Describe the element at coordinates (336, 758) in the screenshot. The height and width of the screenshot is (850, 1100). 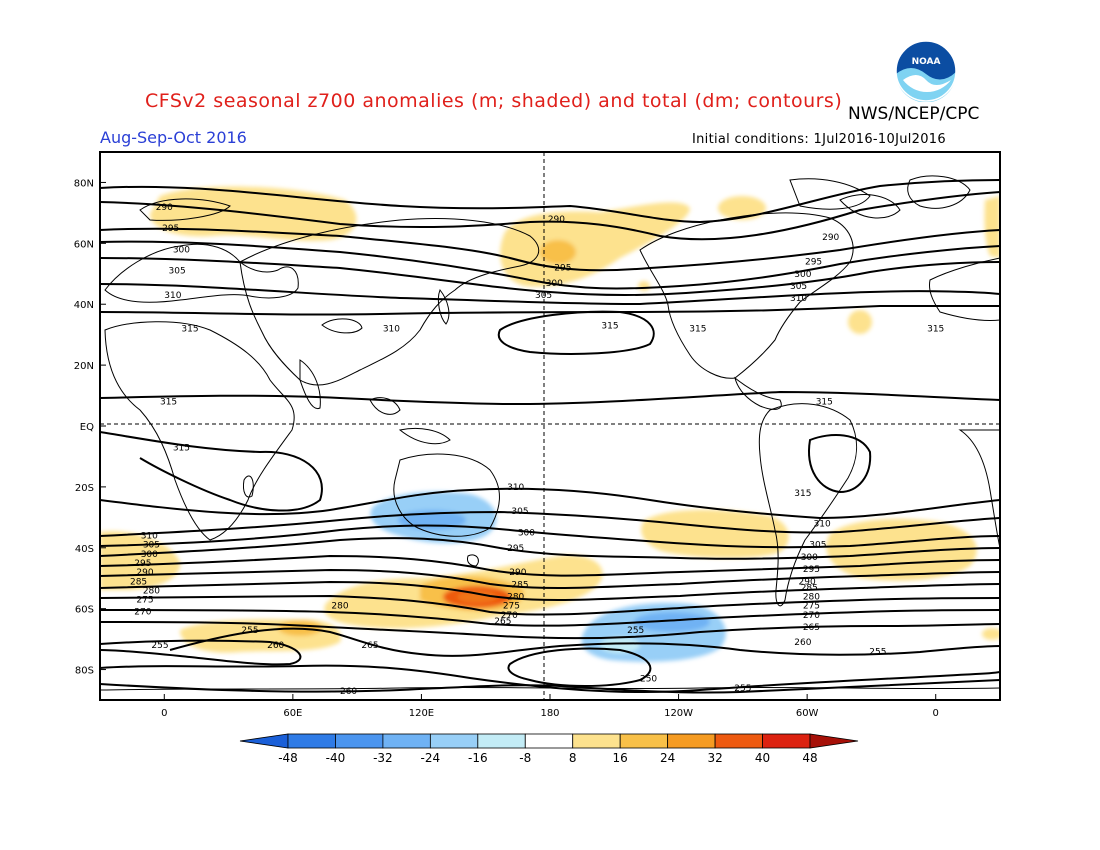
I see `colorbar-label: -40` at that location.